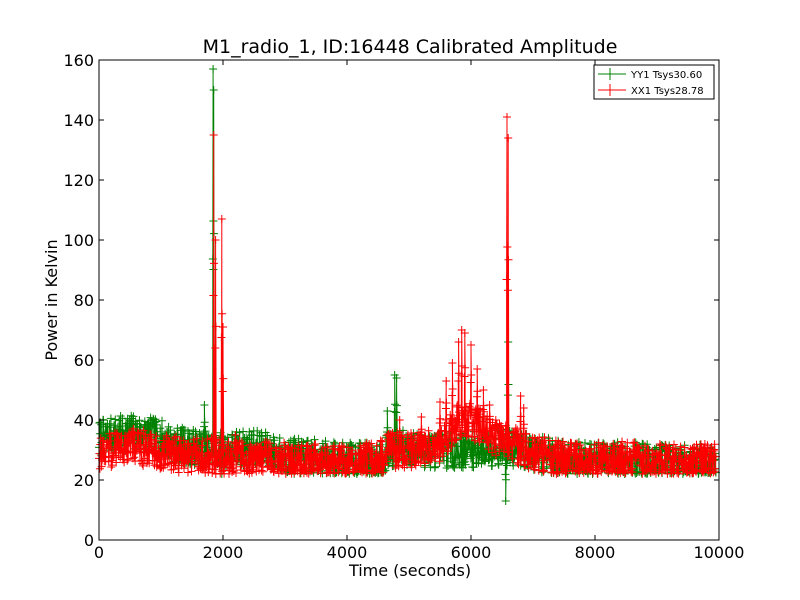 This screenshot has width=800, height=600. Describe the element at coordinates (51, 299) in the screenshot. I see `y-axis-label: Power in Kelvin` at that location.